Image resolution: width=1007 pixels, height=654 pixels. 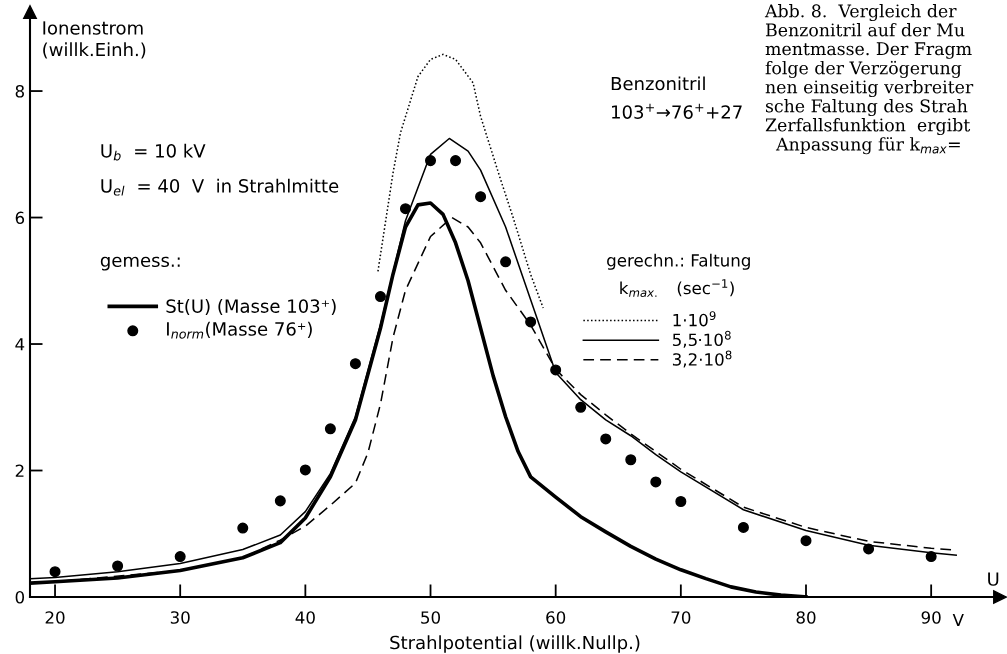 What do you see at coordinates (702, 359) in the screenshot?
I see `legend-label: 3,2·10$^{8}$` at bounding box center [702, 359].